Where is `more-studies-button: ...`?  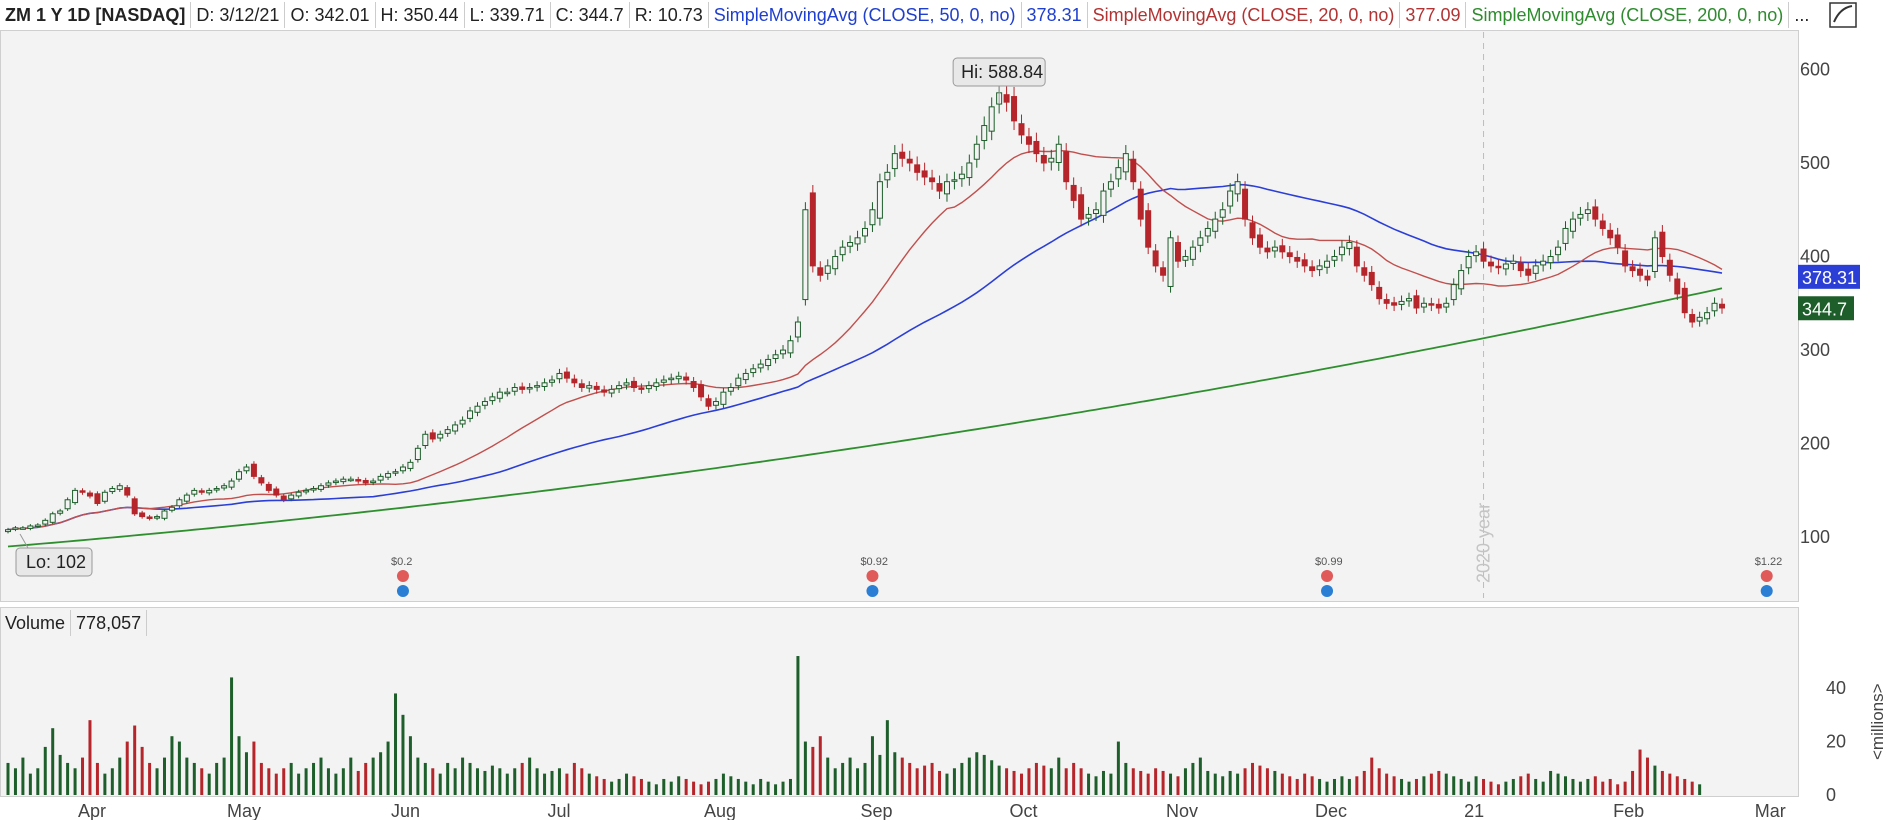
more-studies-button: ... is located at coordinates (1802, 15).